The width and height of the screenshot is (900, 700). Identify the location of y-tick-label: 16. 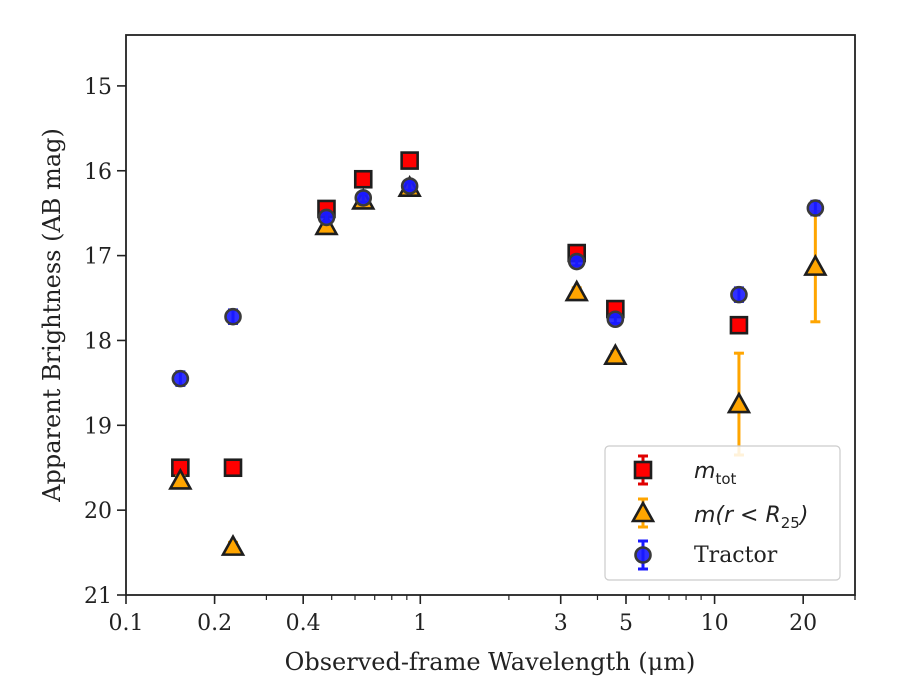
(98, 172).